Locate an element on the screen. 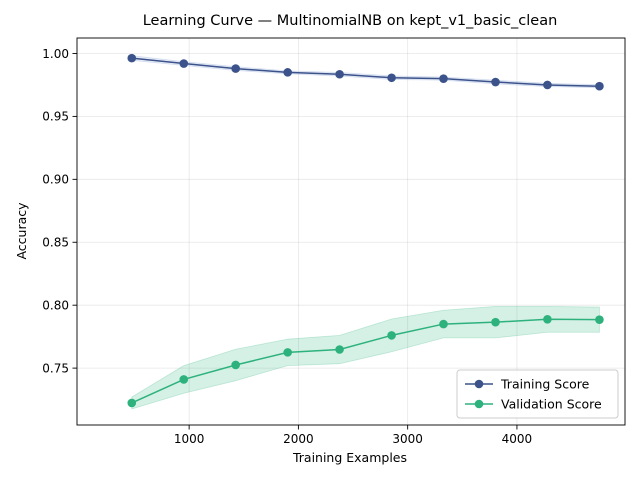 The width and height of the screenshot is (640, 480). legend: Training Score Validation Score is located at coordinates (537, 394).